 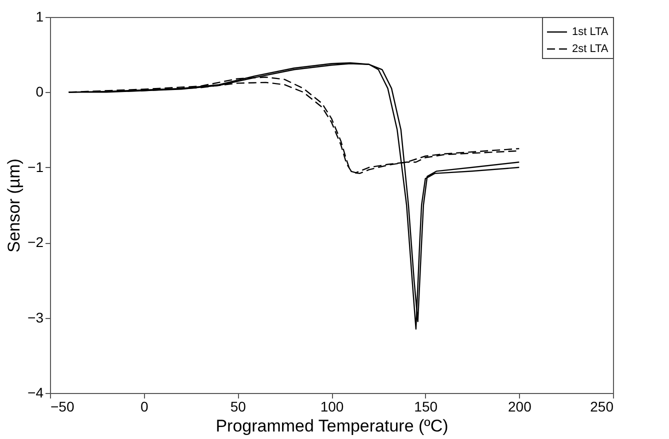 I want to click on x-tick-label: 0, so click(x=144, y=406).